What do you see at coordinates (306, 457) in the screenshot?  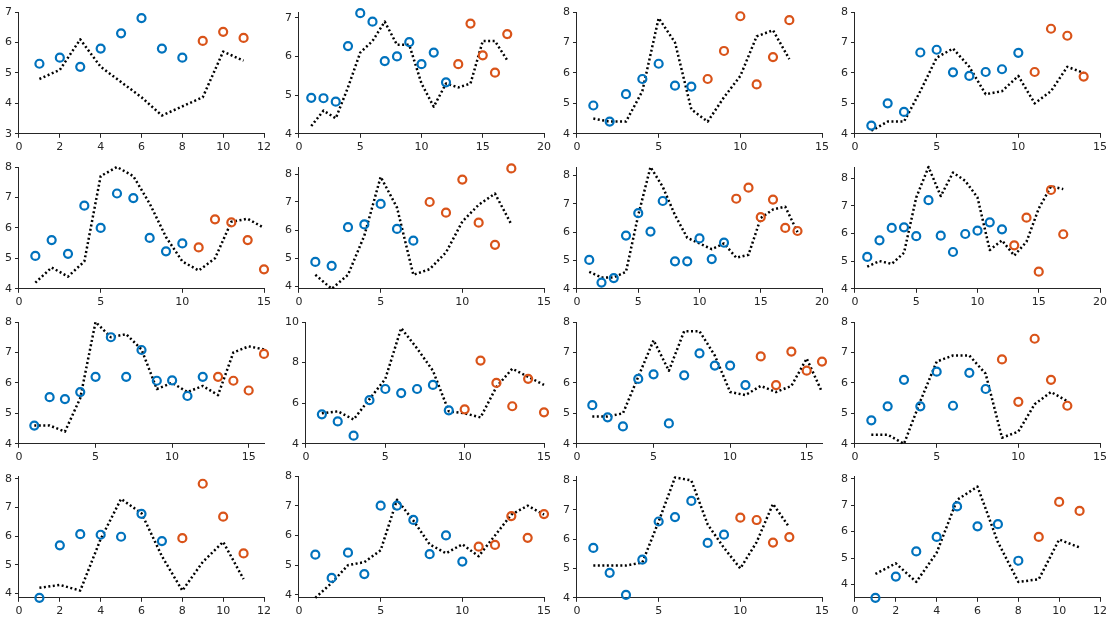 I see `x-tick-label: 0` at bounding box center [306, 457].